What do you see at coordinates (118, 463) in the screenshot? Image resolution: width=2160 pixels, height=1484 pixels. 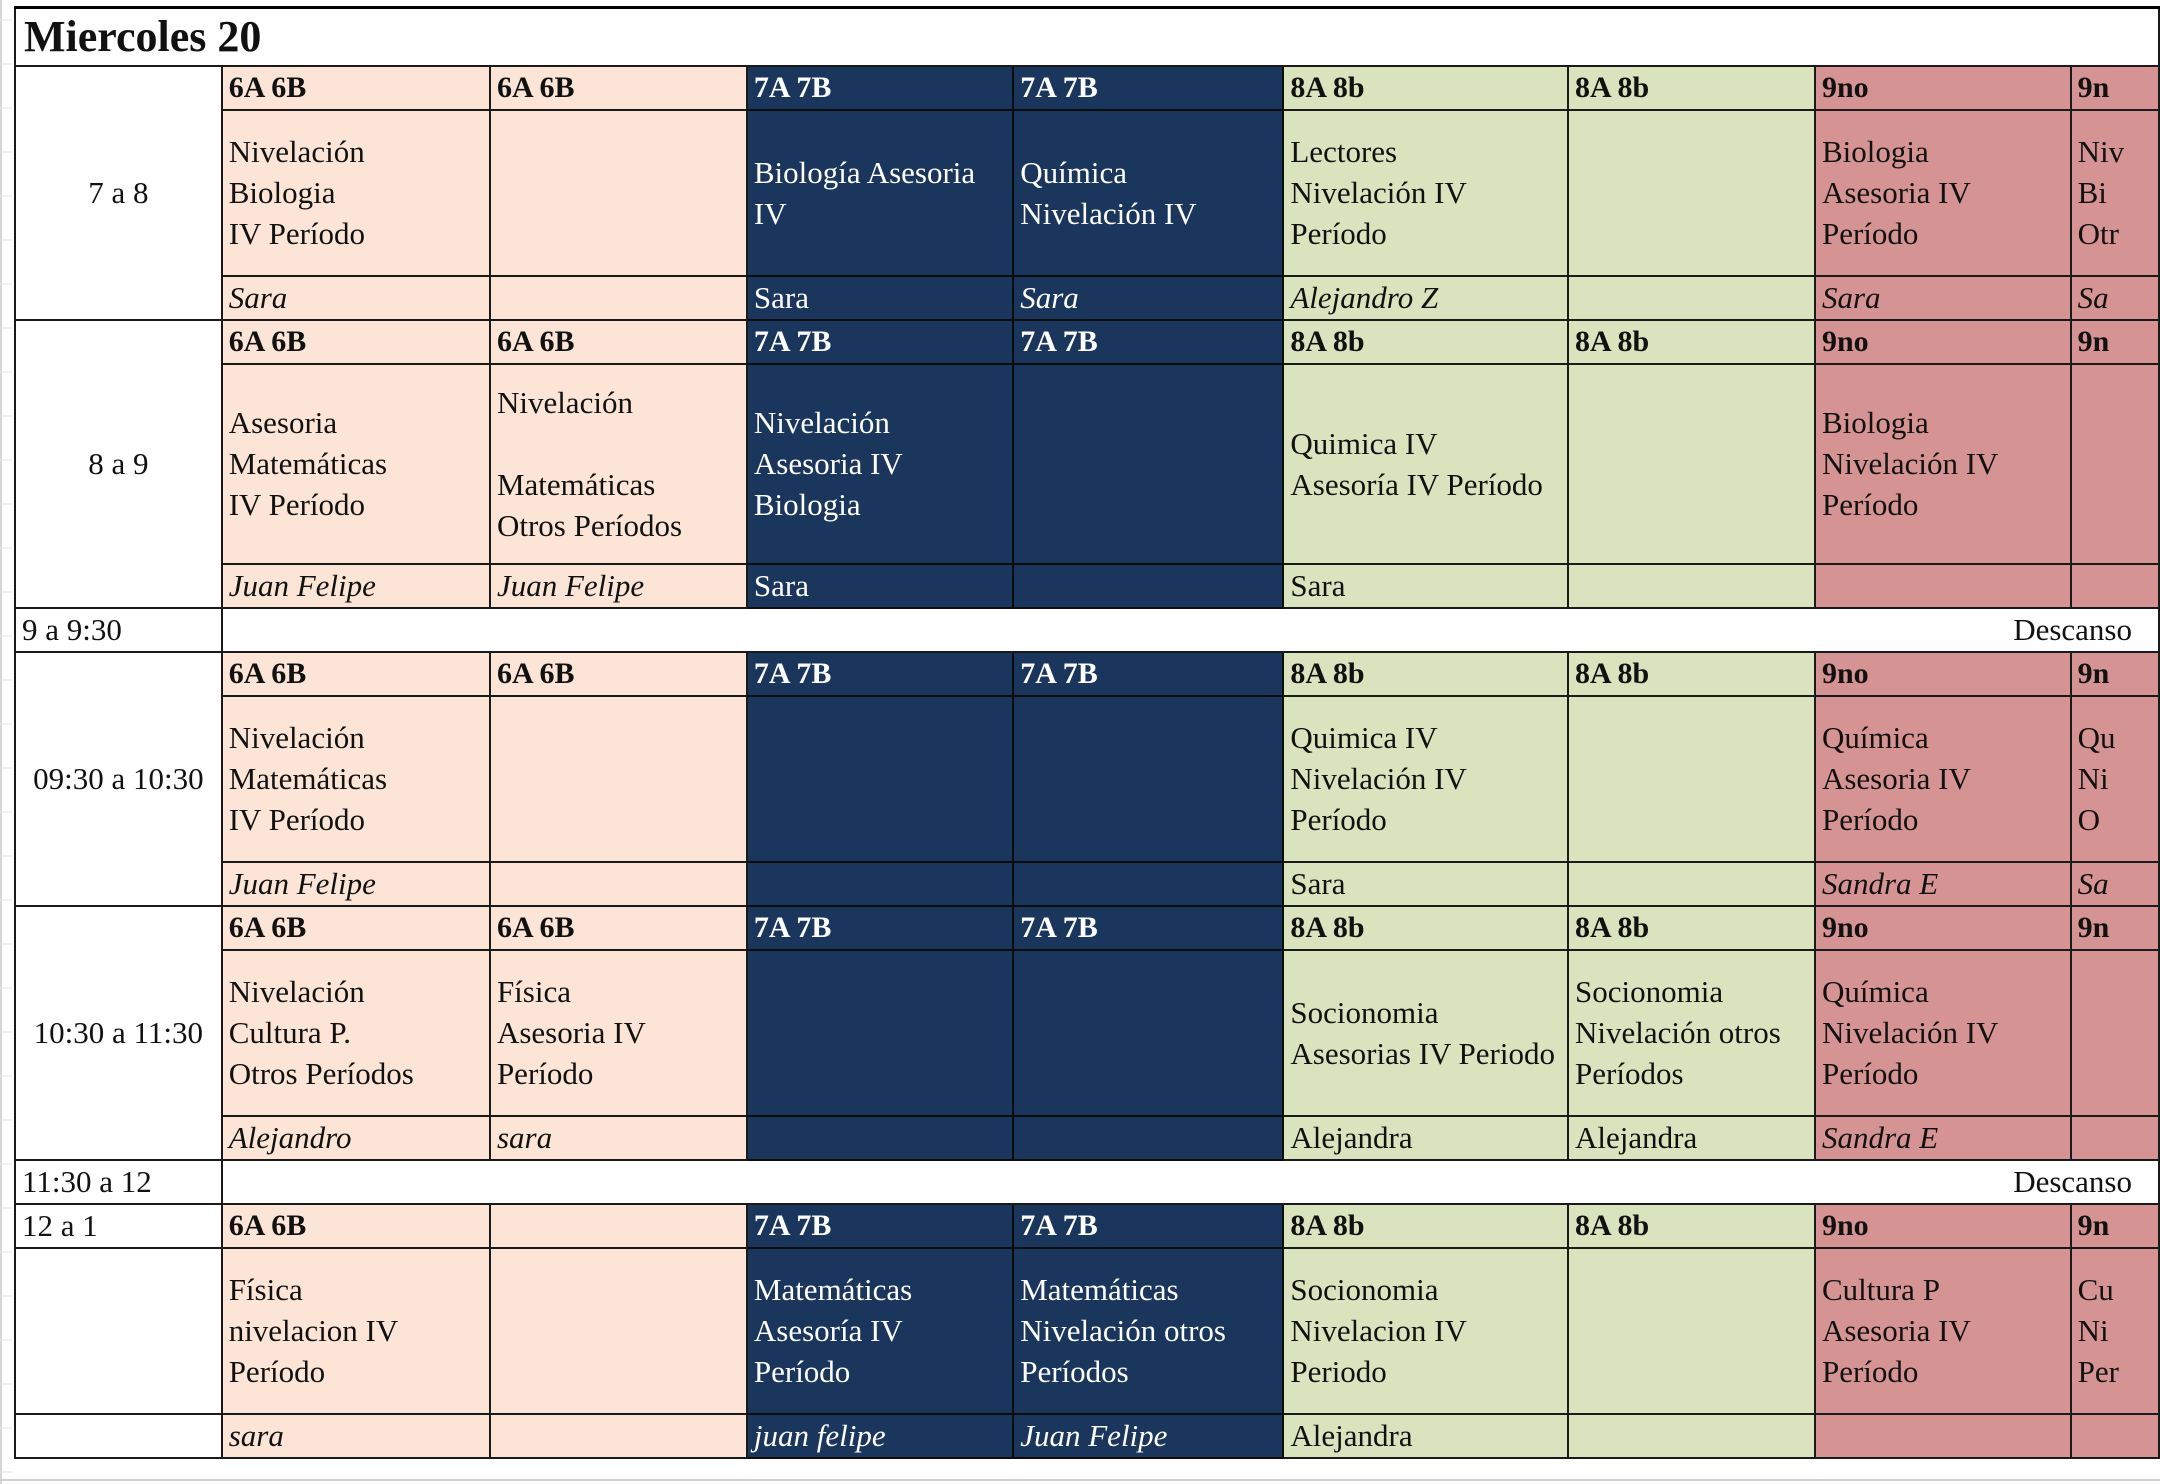 I see `time-slot-cell: 8 a 9` at bounding box center [118, 463].